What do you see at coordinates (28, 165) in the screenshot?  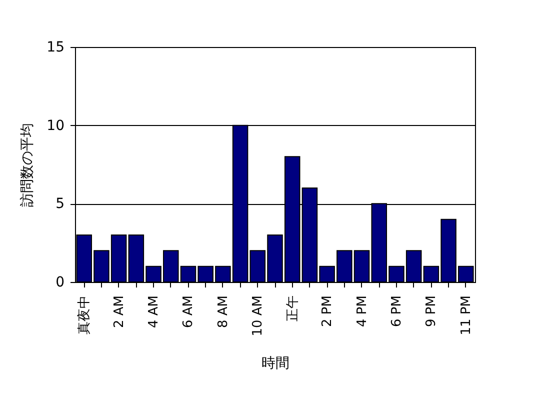 I see `y-axis-title: 訪問数の平均` at bounding box center [28, 165].